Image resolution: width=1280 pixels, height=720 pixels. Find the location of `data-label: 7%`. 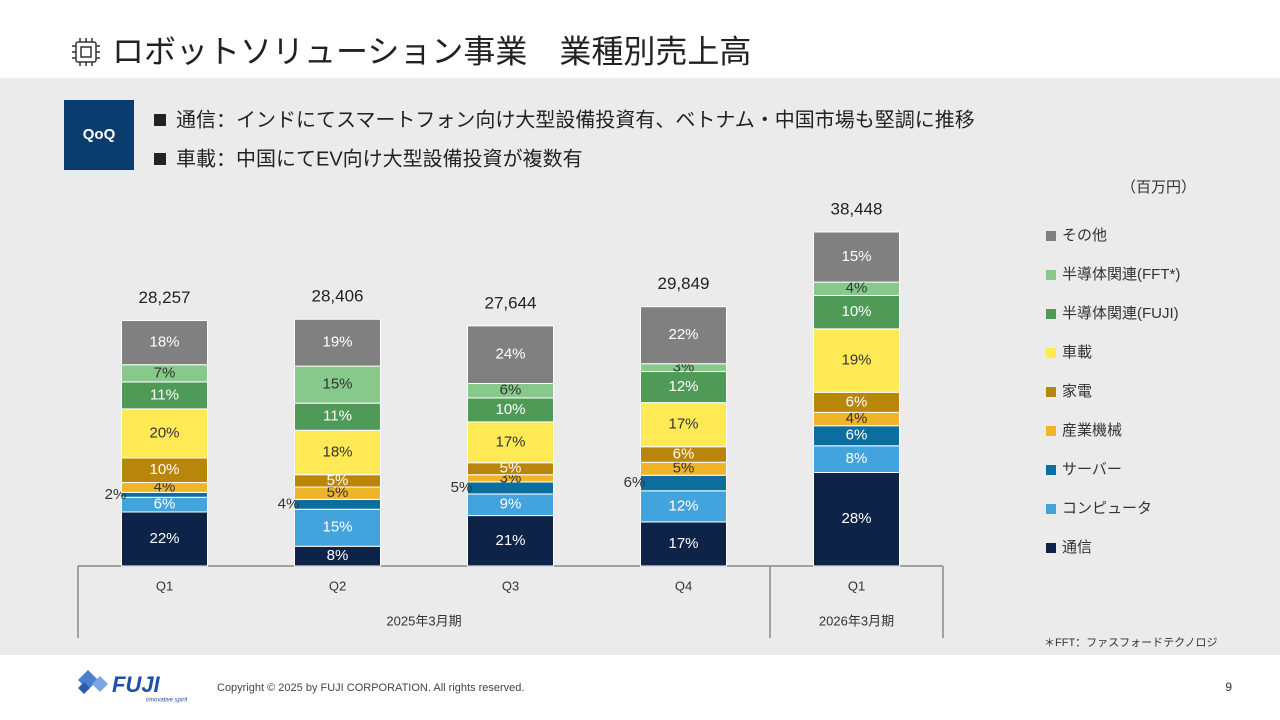

data-label: 7% is located at coordinates (165, 372).